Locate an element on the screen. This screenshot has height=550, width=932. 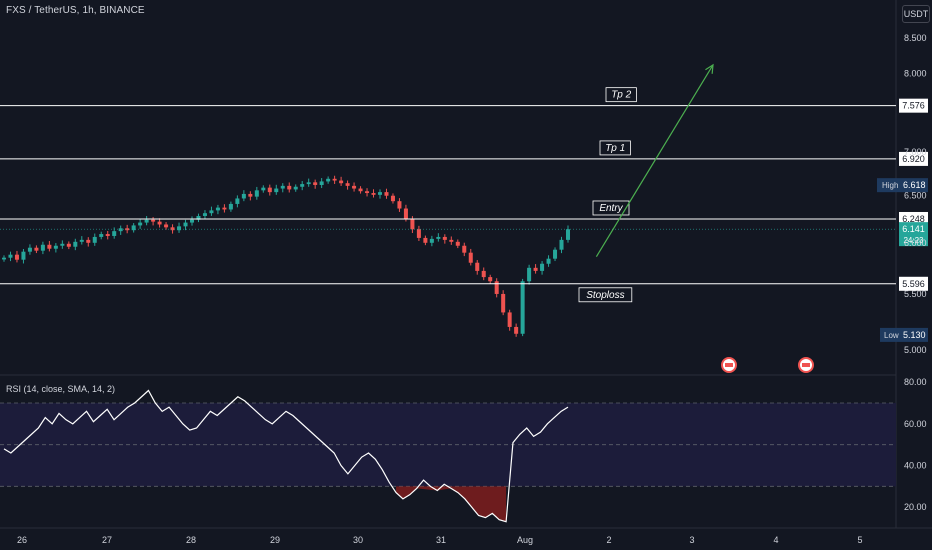
y-tick-label: 7.000 is located at coordinates (915, 152).